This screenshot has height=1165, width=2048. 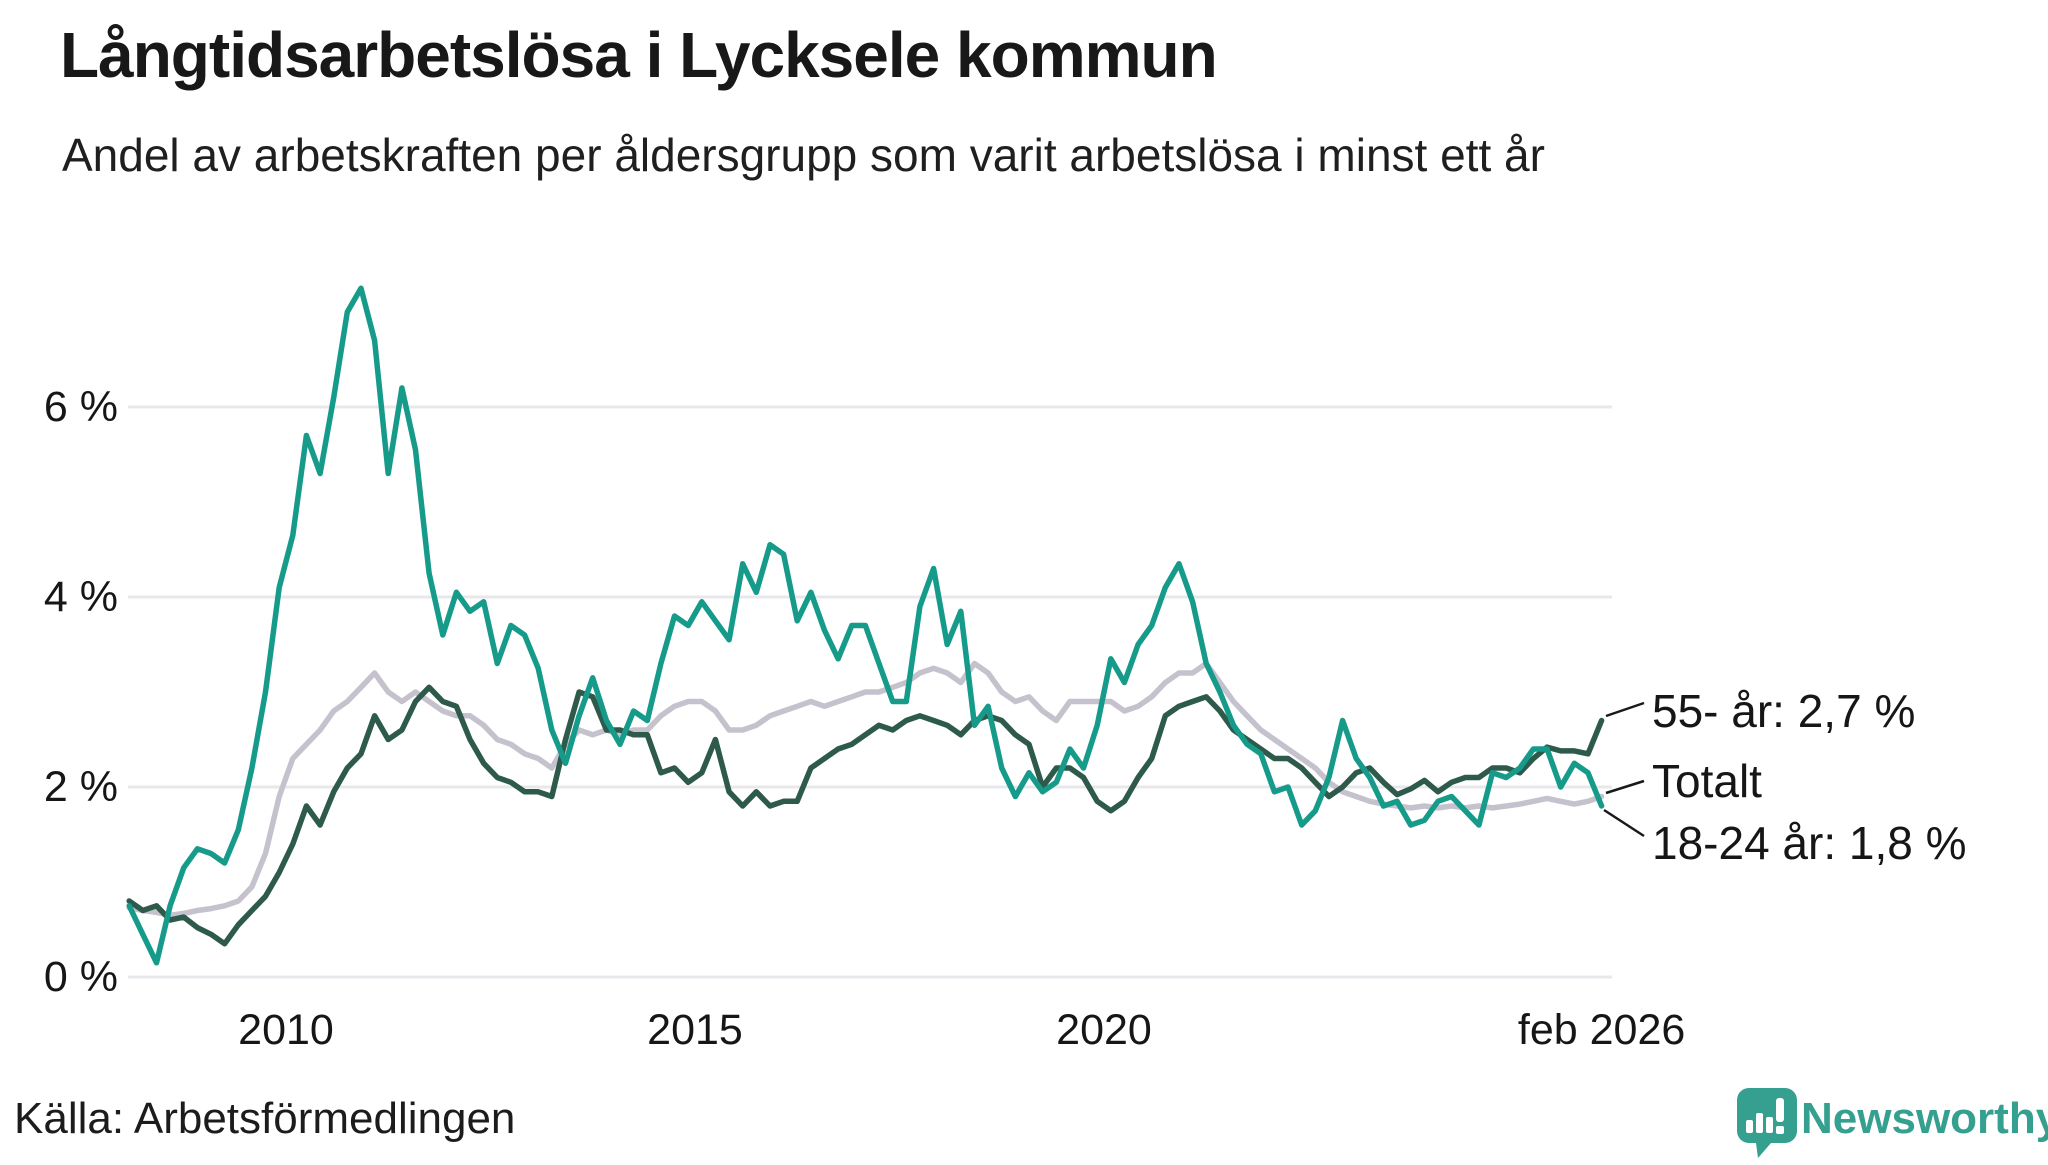 What do you see at coordinates (1767, 1123) in the screenshot?
I see `newsworthy-logo-icon` at bounding box center [1767, 1123].